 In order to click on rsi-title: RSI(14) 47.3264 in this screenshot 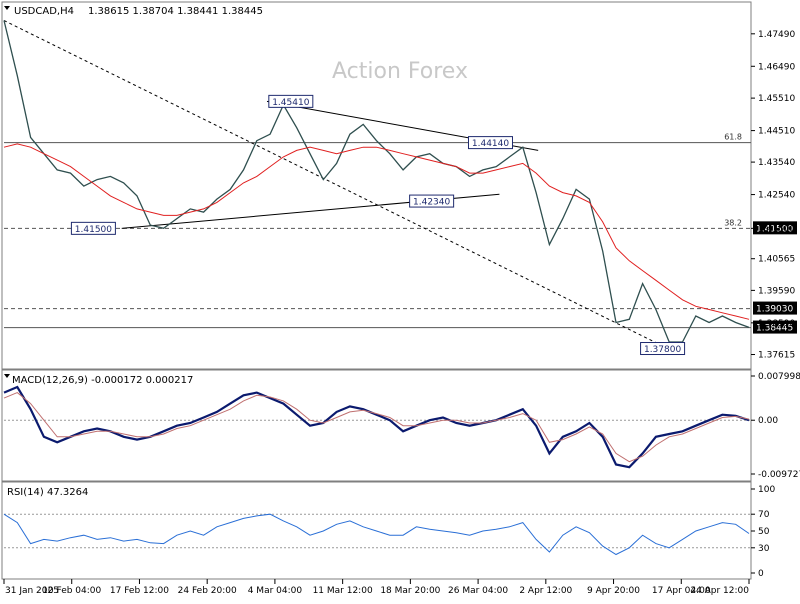, I will do `click(47, 492)`.